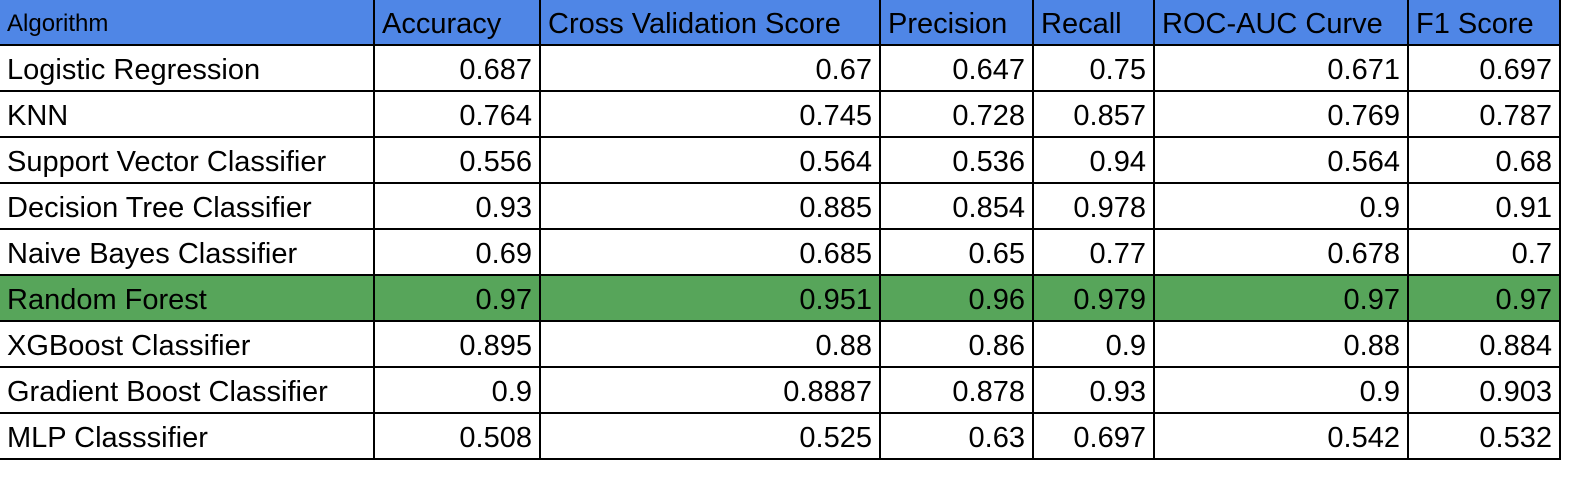 This screenshot has width=1578, height=488. Describe the element at coordinates (1484, 344) in the screenshot. I see `cell-f1-score: 0.884` at that location.